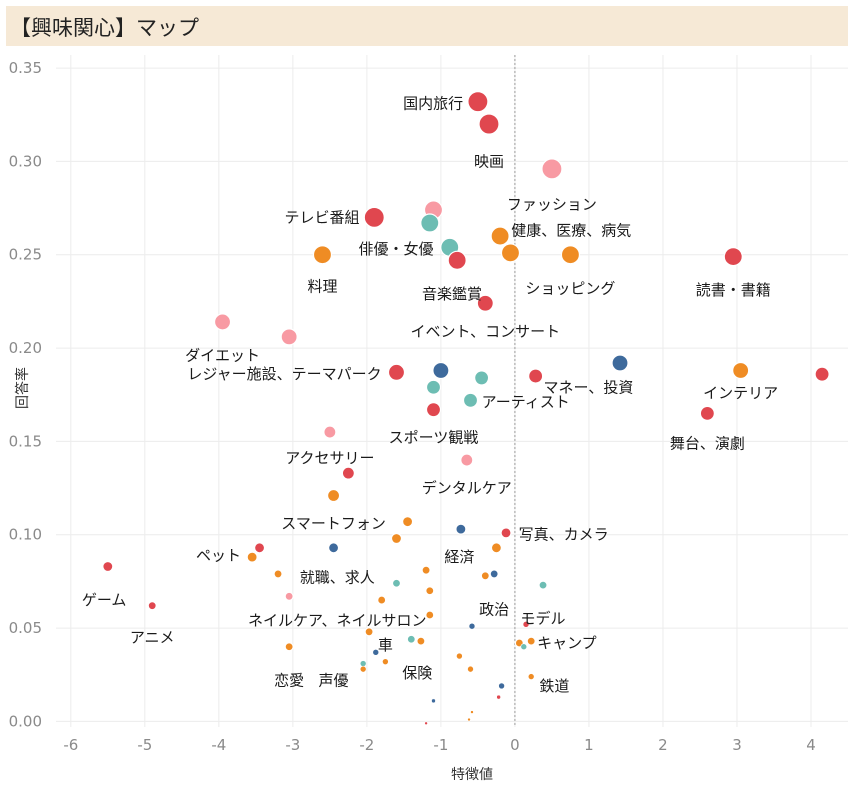 The image size is (854, 800). Describe the element at coordinates (70, 745) in the screenshot. I see `x-tick-label: -6` at that location.